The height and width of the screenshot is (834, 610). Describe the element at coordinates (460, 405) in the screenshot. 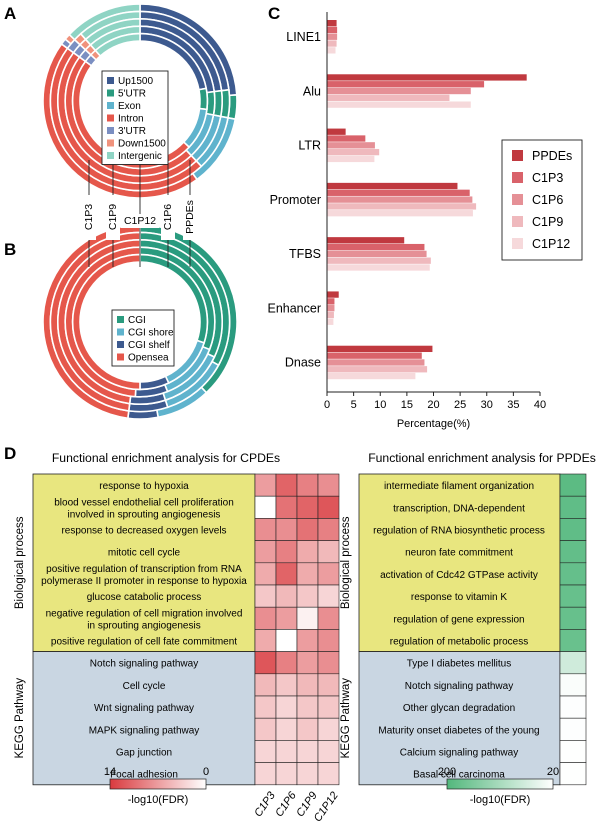

I see `x-tick-label-25: 25` at that location.